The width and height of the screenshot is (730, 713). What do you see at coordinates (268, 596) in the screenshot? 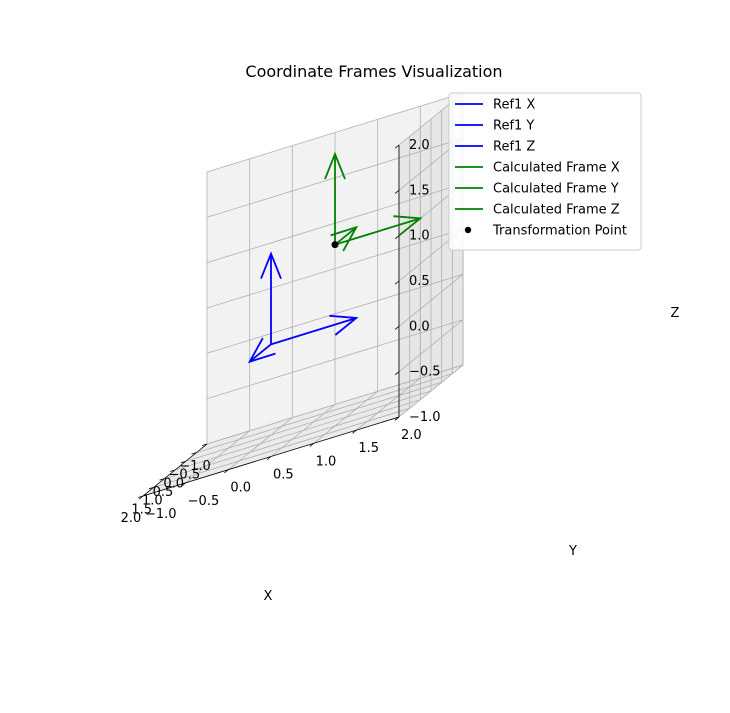
I see `x-axis-label: X` at bounding box center [268, 596].